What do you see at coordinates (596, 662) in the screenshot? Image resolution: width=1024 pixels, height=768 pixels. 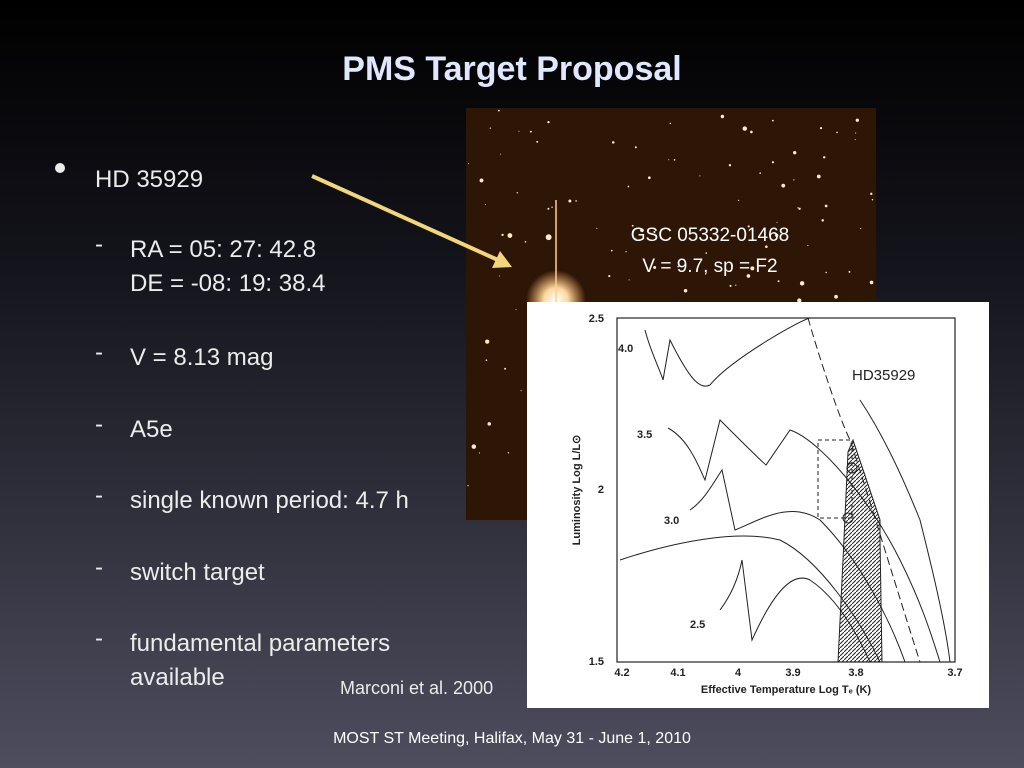 I see `y-tick-label: 1.5` at bounding box center [596, 662].